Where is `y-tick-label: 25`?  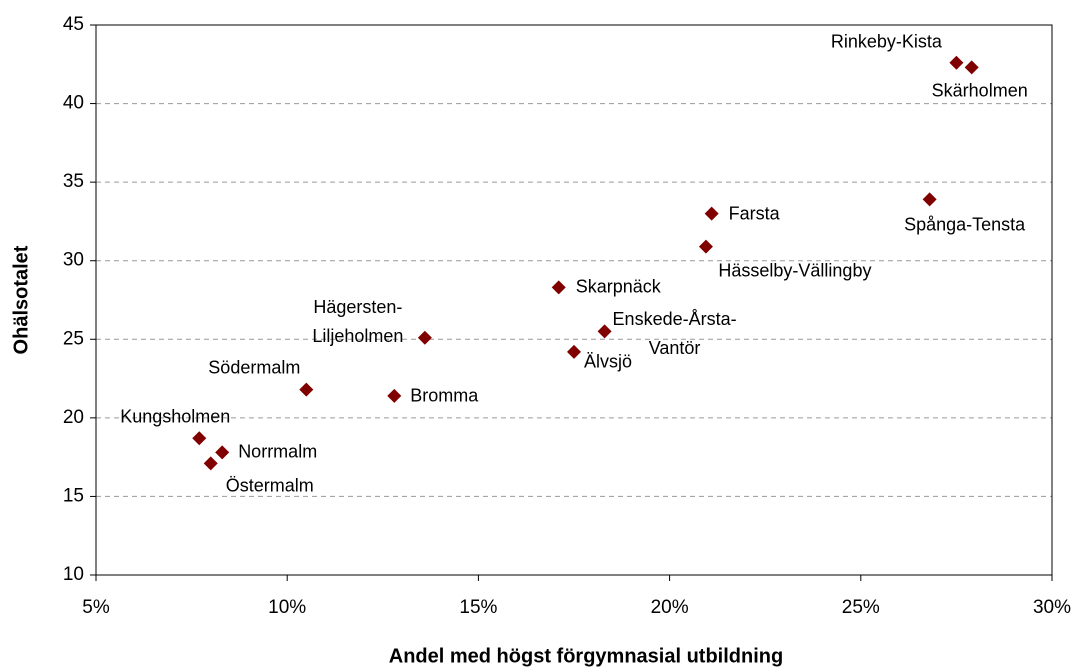 y-tick-label: 25 is located at coordinates (73, 338).